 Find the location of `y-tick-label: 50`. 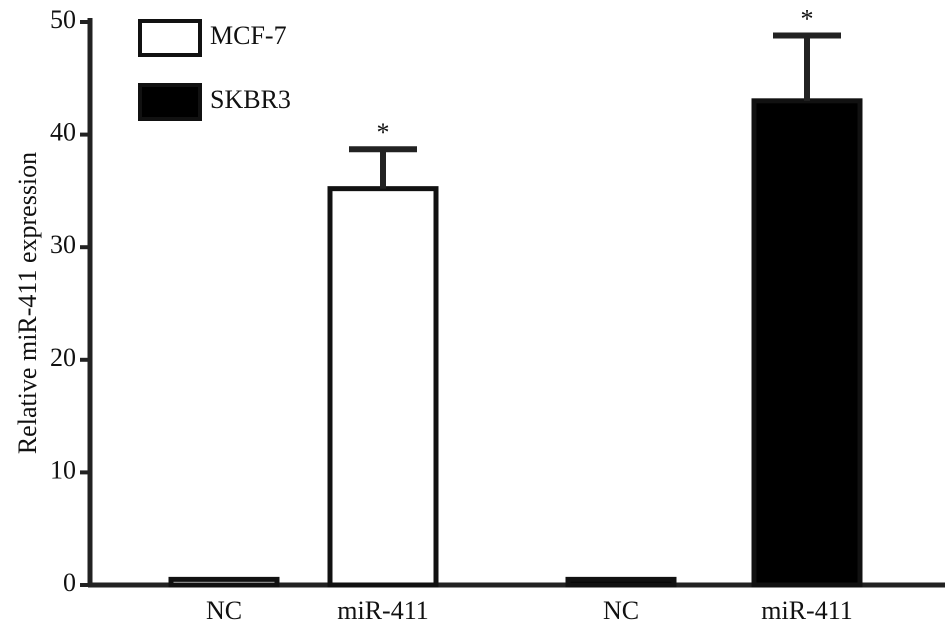

y-tick-label: 50 is located at coordinates (63, 19).